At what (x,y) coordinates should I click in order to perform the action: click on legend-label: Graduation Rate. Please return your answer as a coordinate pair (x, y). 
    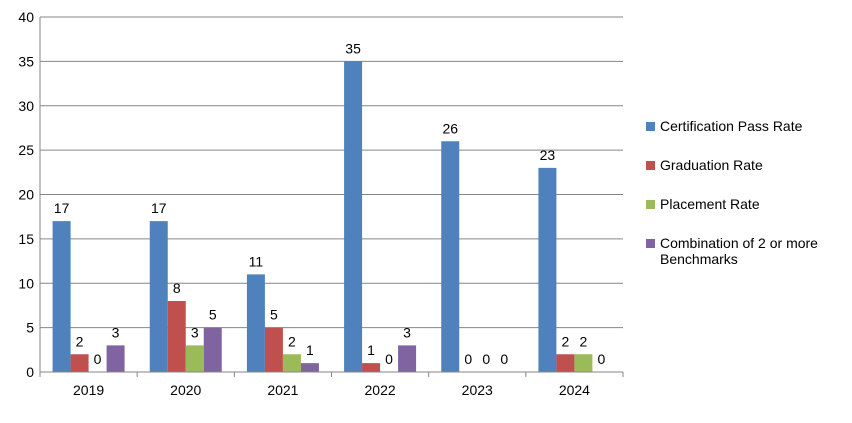
    Looking at the image, I should click on (711, 165).